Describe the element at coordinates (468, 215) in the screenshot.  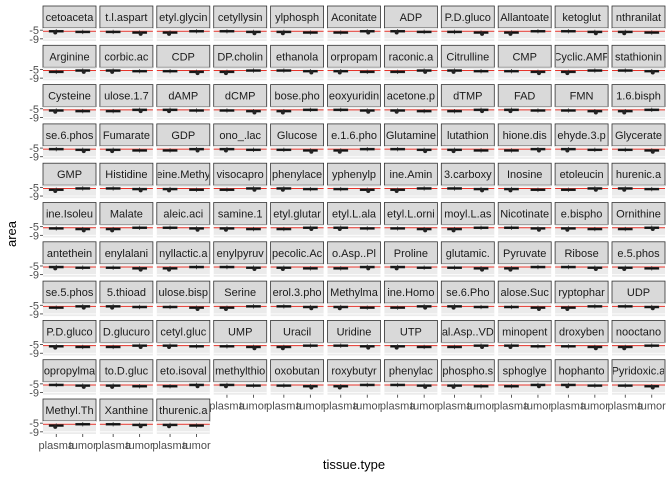
I see `facet-label: moyl.L.as` at that location.